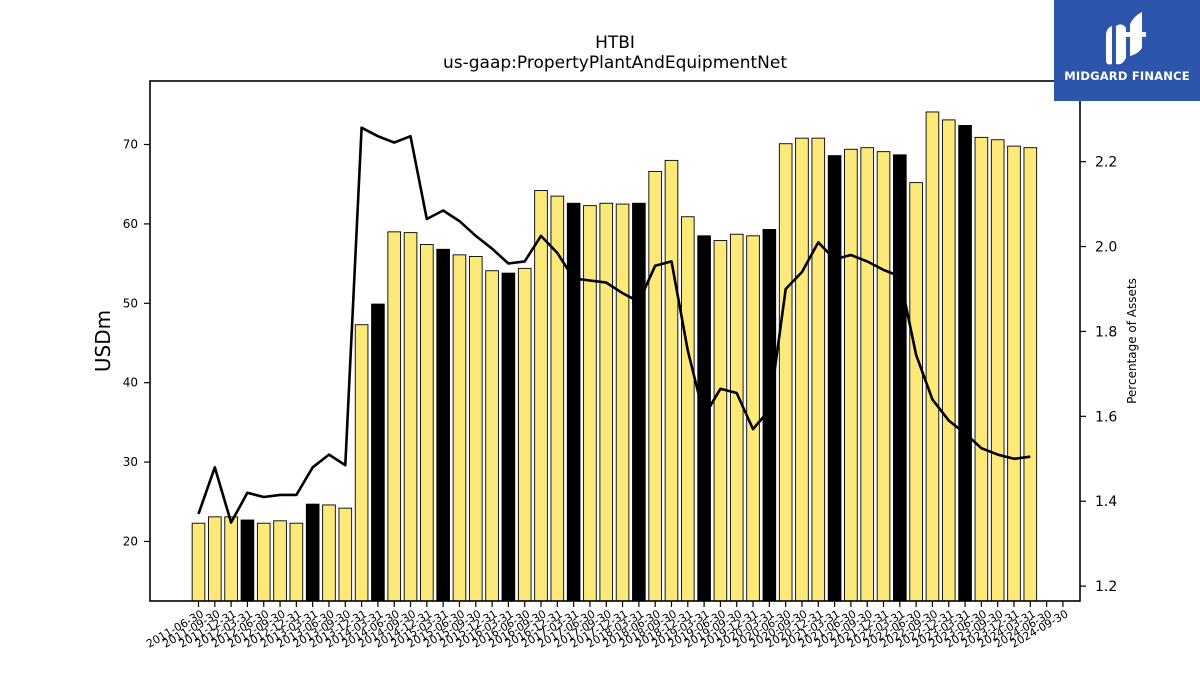 The height and width of the screenshot is (675, 1200). I want to click on left-axis-ticks: 20 30 40 50 60 70, so click(136, 343).